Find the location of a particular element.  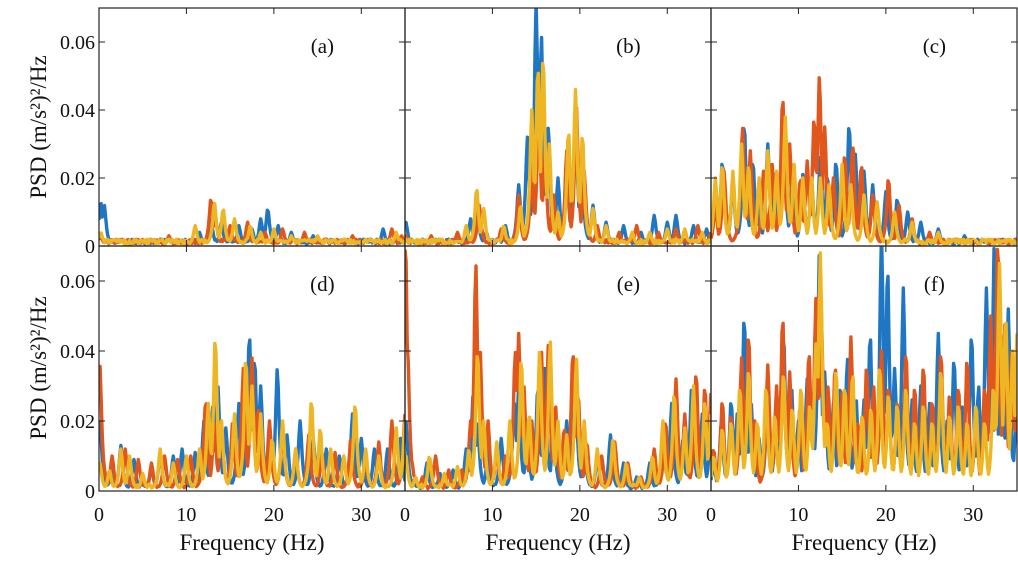

panel-label: (e) is located at coordinates (628, 284).